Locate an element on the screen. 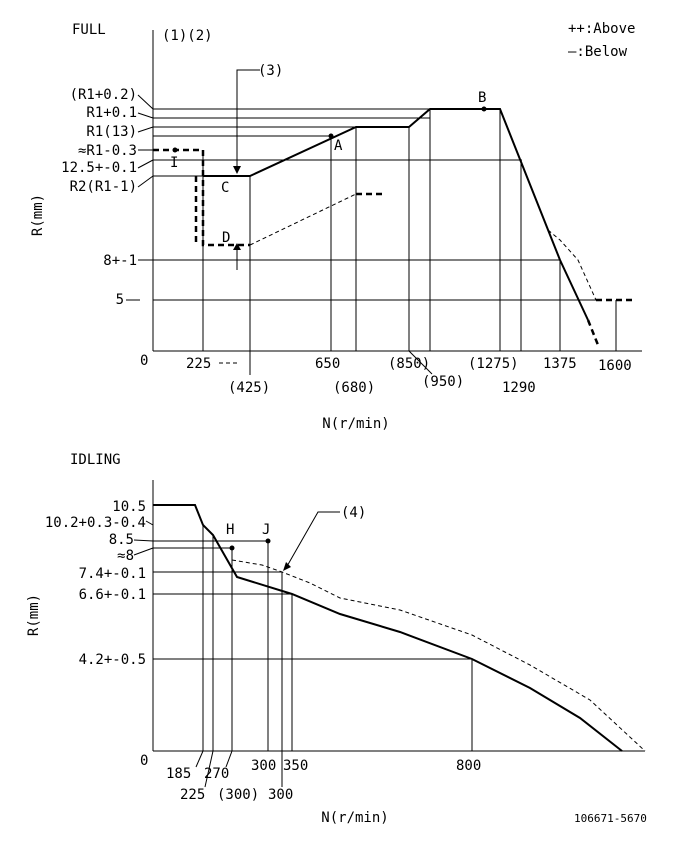 Image resolution: width=685 pixels, height=848 pixels. full-y-label: 5 is located at coordinates (120, 300).